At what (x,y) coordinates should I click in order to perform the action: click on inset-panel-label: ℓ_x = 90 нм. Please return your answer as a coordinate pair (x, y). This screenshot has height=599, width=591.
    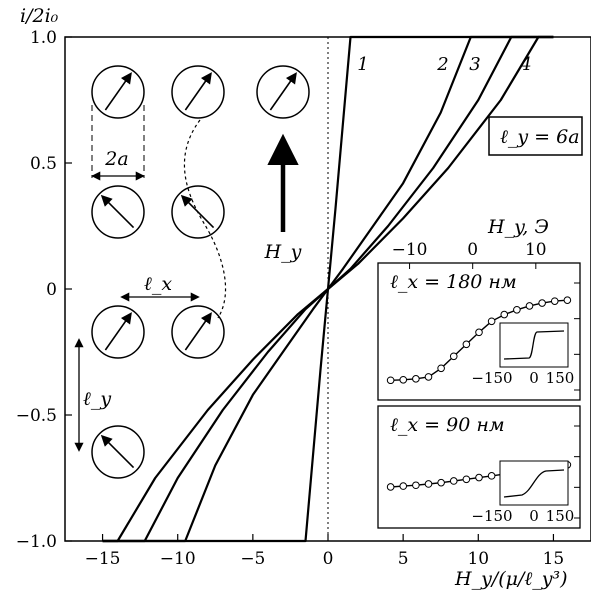
    Looking at the image, I should click on (447, 425).